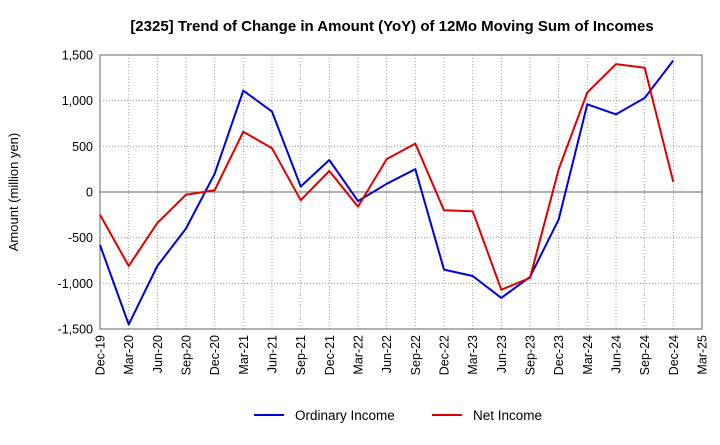  I want to click on x-tick-label: Sep-21, so click(301, 355).